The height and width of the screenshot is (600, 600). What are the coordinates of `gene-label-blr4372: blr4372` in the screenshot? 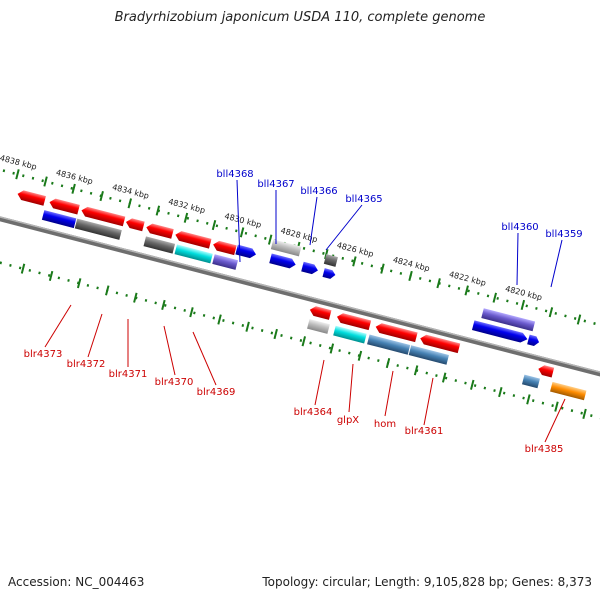 It's located at (86, 364).